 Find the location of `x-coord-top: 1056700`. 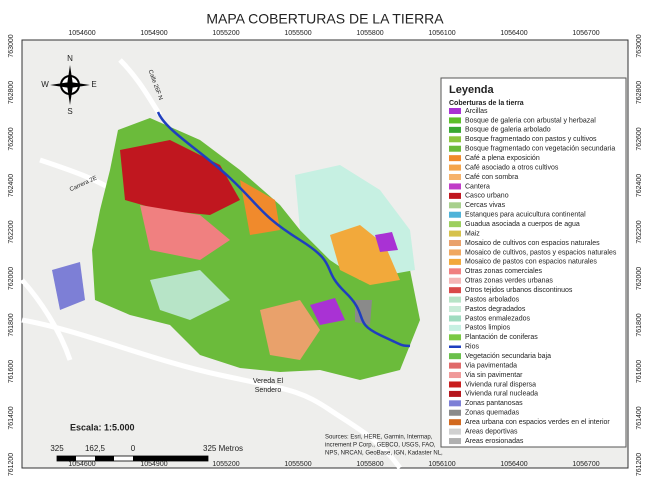

x-coord-top: 1056700 is located at coordinates (585, 33).